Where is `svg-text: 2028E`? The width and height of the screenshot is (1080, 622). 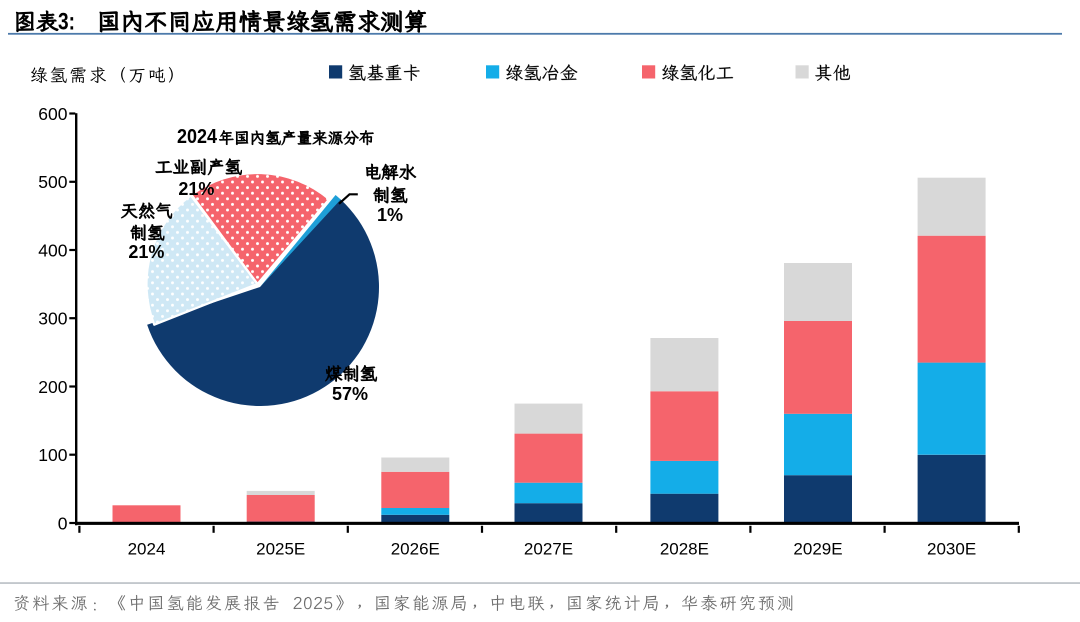 svg-text: 2028E is located at coordinates (684, 549).